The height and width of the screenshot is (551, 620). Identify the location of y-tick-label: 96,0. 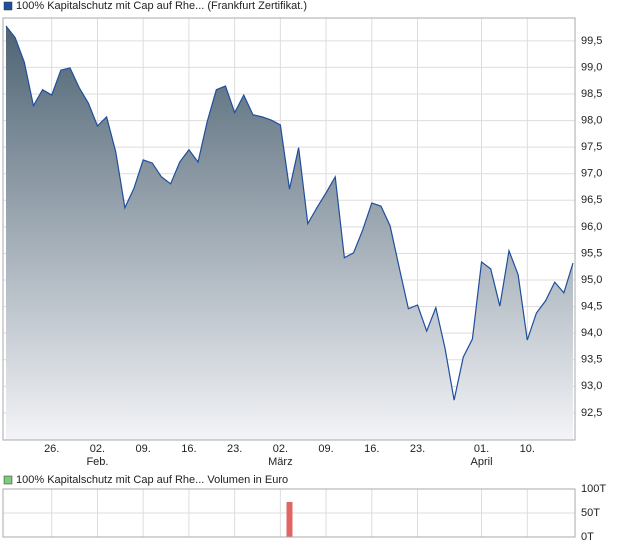
(591, 227).